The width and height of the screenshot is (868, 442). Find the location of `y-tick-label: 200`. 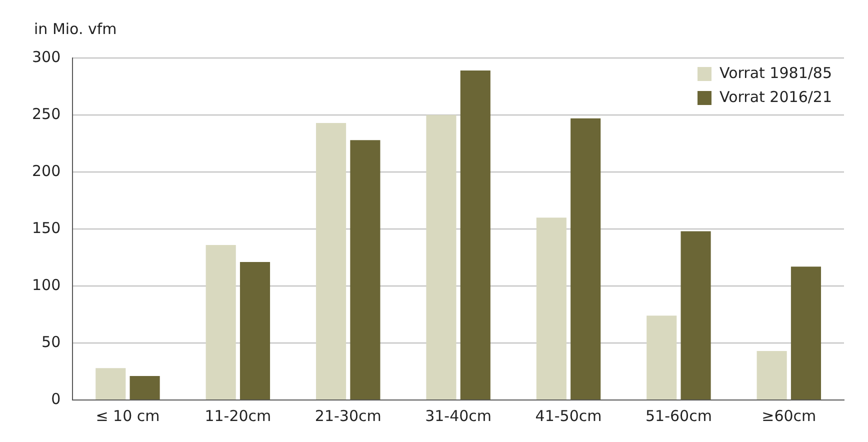

y-tick-label: 200 is located at coordinates (46, 171).